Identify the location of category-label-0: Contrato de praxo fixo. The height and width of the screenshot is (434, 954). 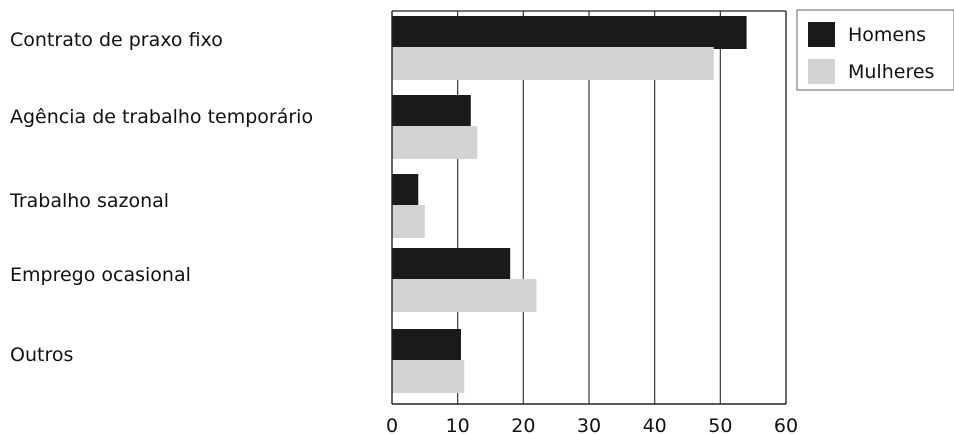
(116, 40).